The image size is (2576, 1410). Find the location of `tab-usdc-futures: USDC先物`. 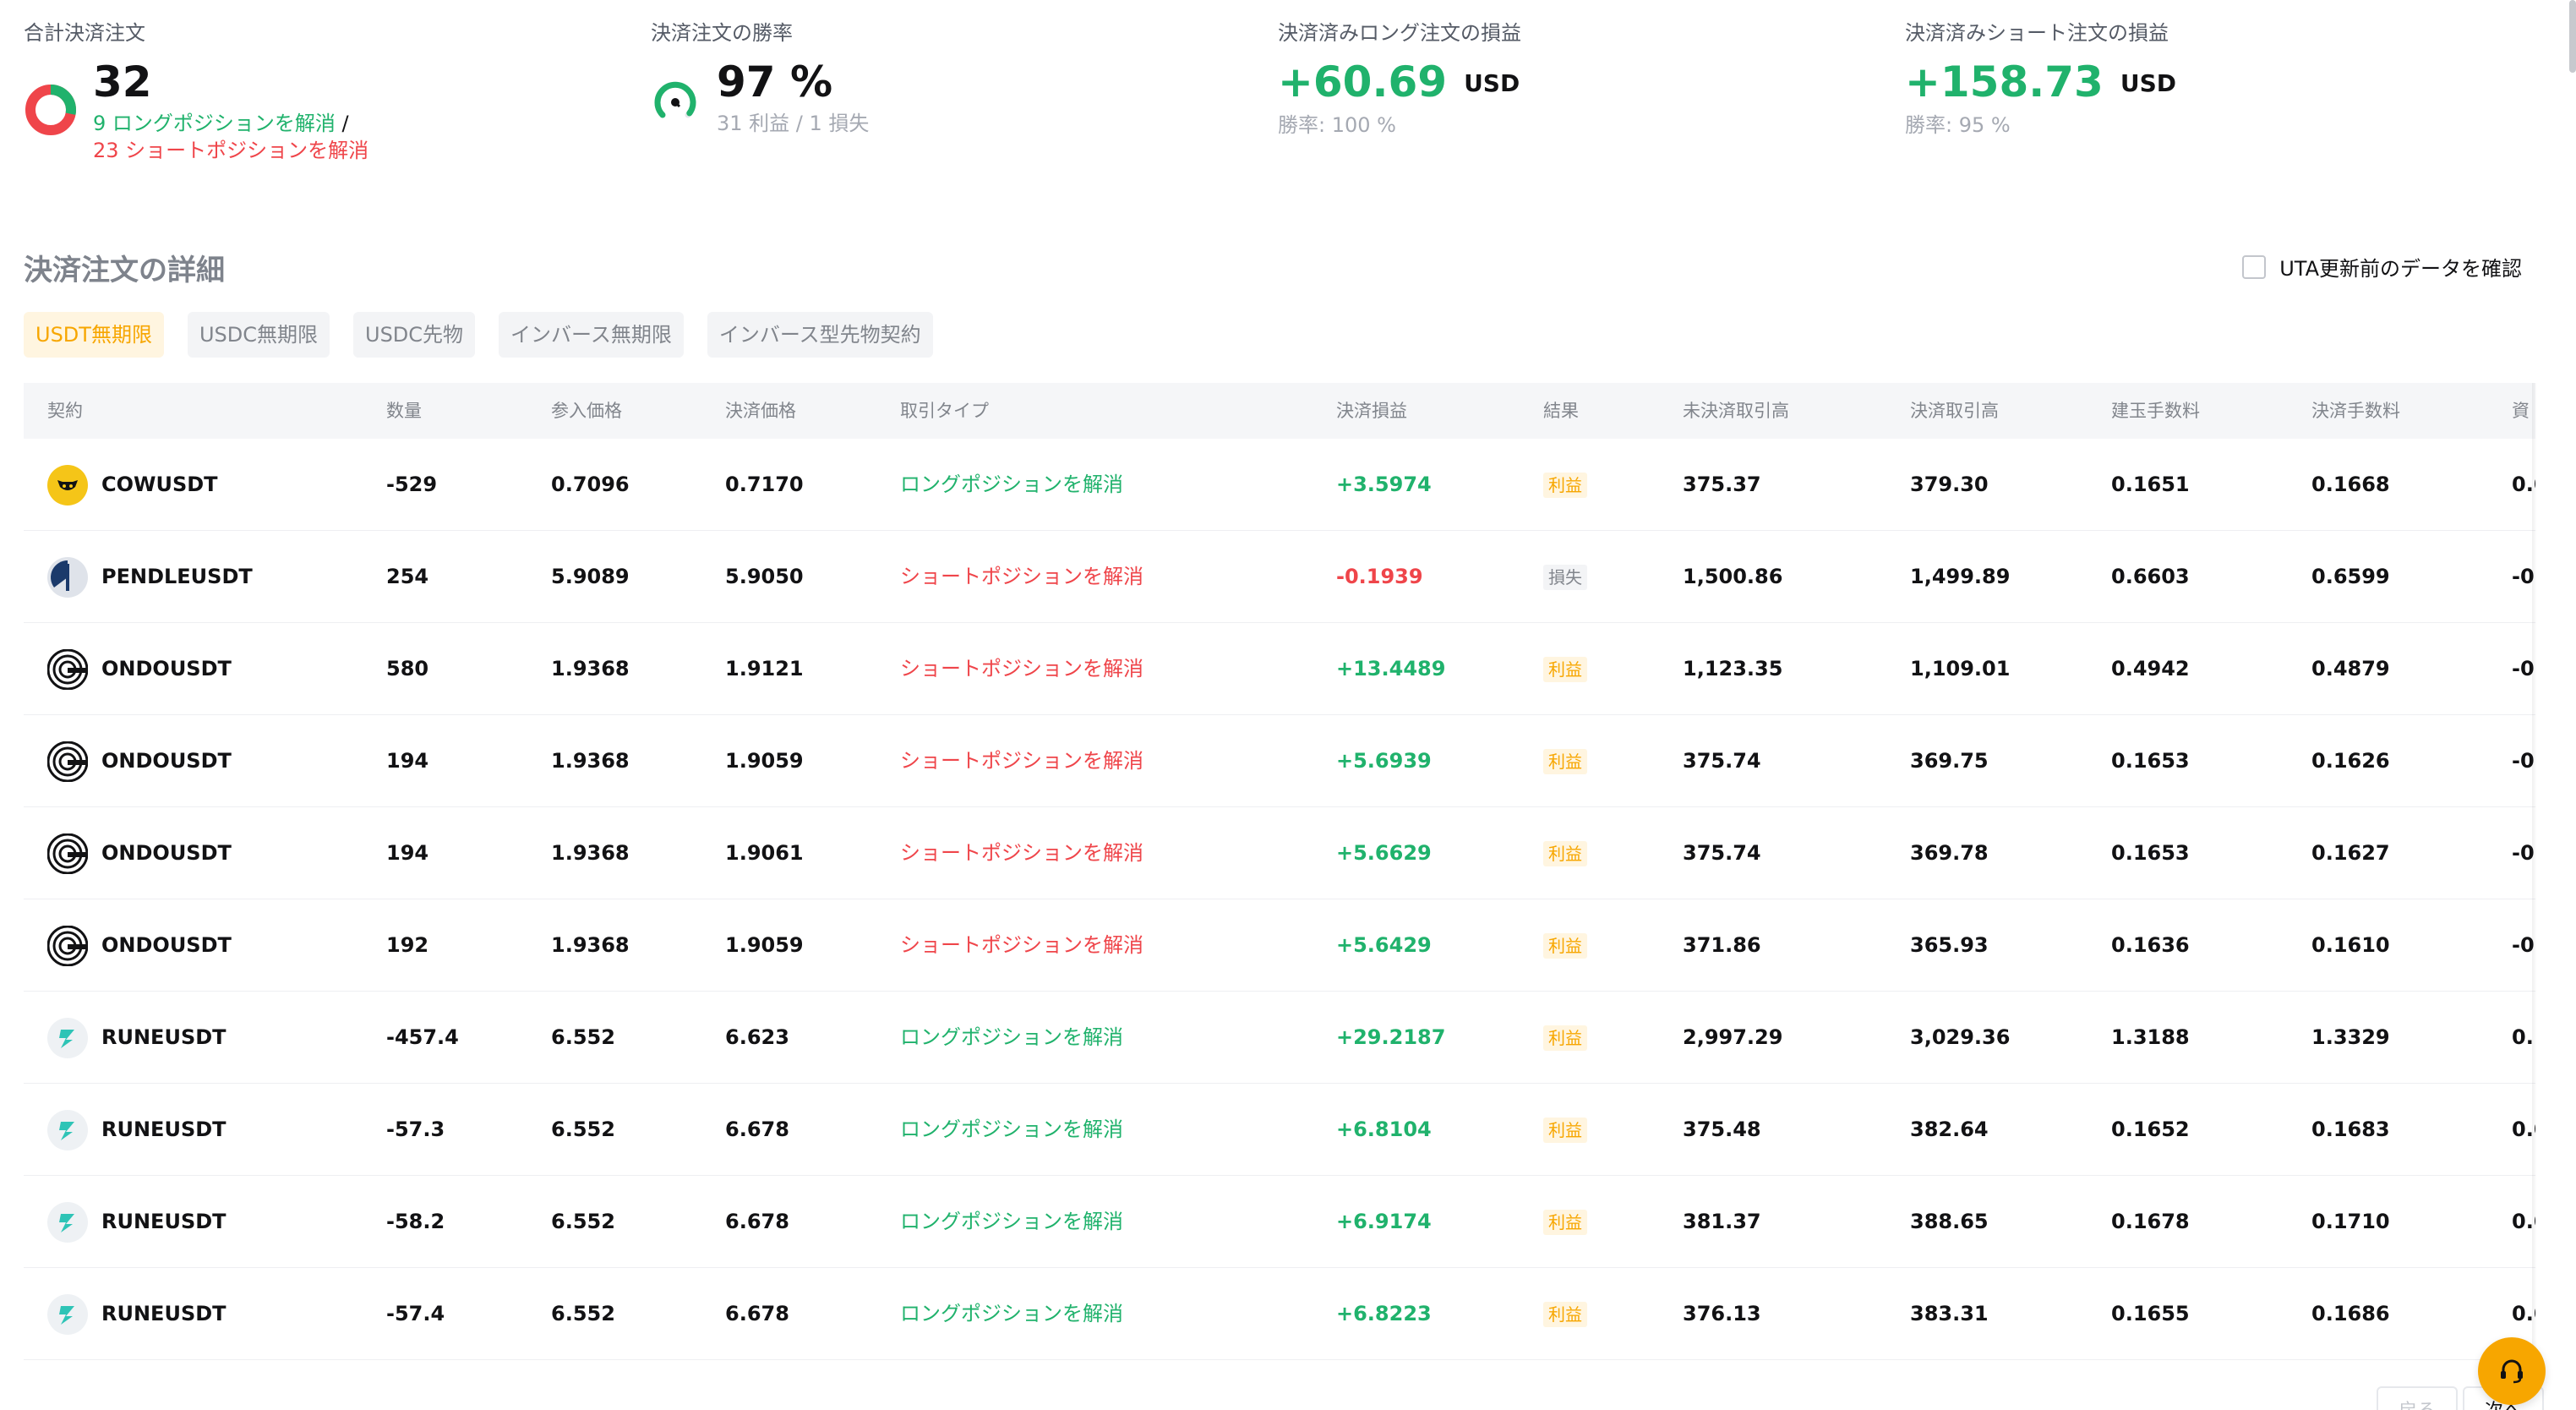

tab-usdc-futures: USDC先物 is located at coordinates (414, 335).